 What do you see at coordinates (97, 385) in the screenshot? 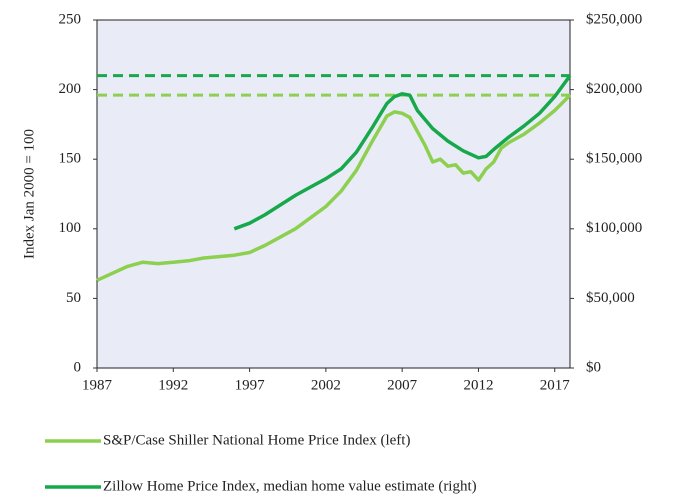
I see `x-tick-label: 1987` at bounding box center [97, 385].